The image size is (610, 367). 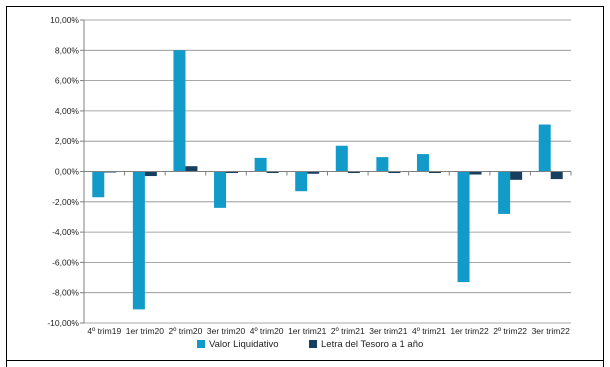 I want to click on x-tick-label: 3er trim22, so click(x=551, y=331).